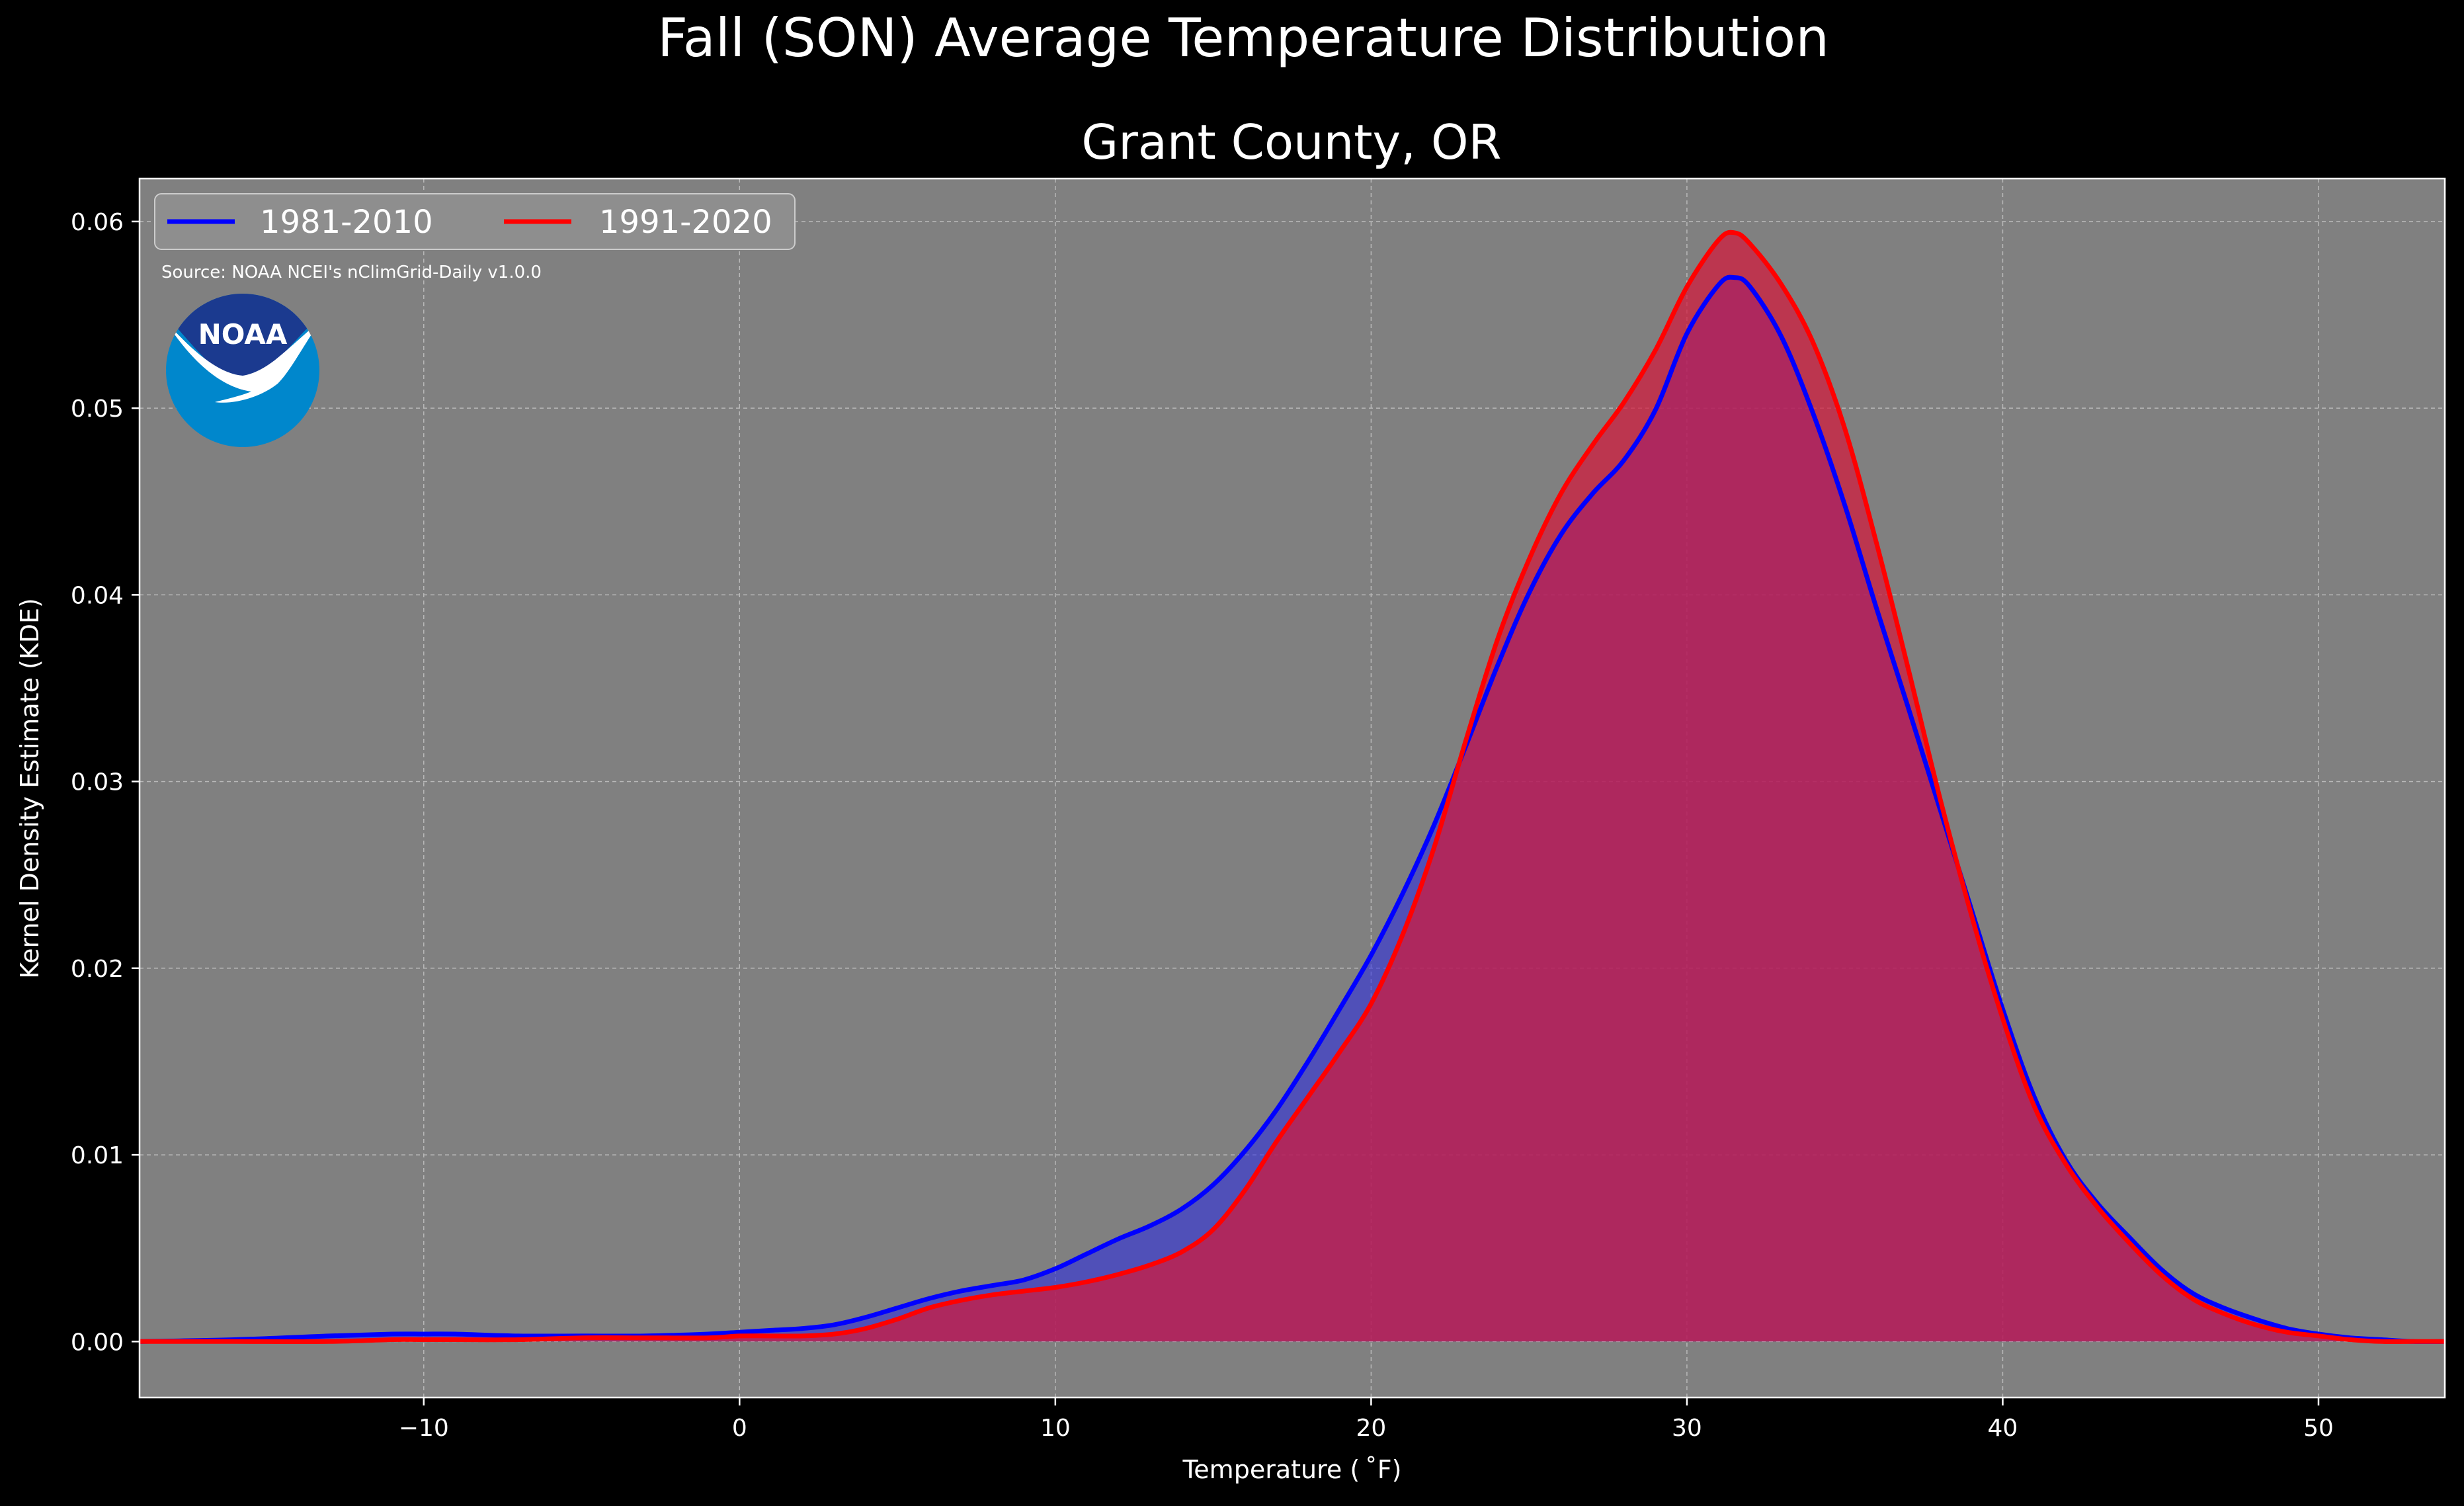 The height and width of the screenshot is (1506, 2464). What do you see at coordinates (2003, 1429) in the screenshot?
I see `x-tick-label: 40` at bounding box center [2003, 1429].